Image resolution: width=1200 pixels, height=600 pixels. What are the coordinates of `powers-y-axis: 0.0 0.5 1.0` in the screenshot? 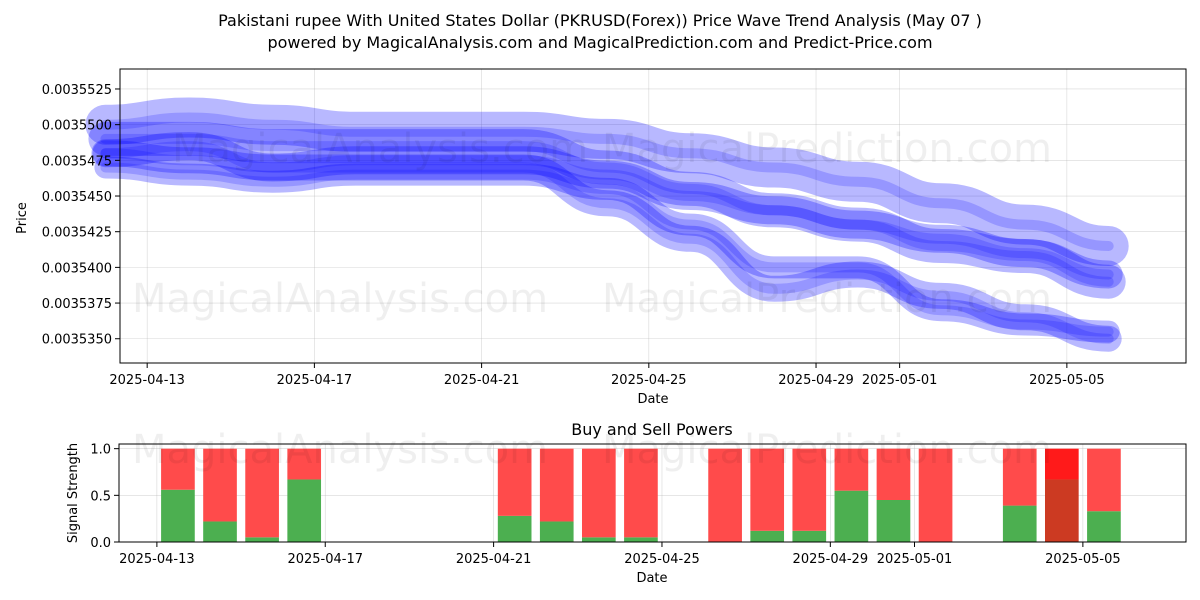 It's located at (104, 497).